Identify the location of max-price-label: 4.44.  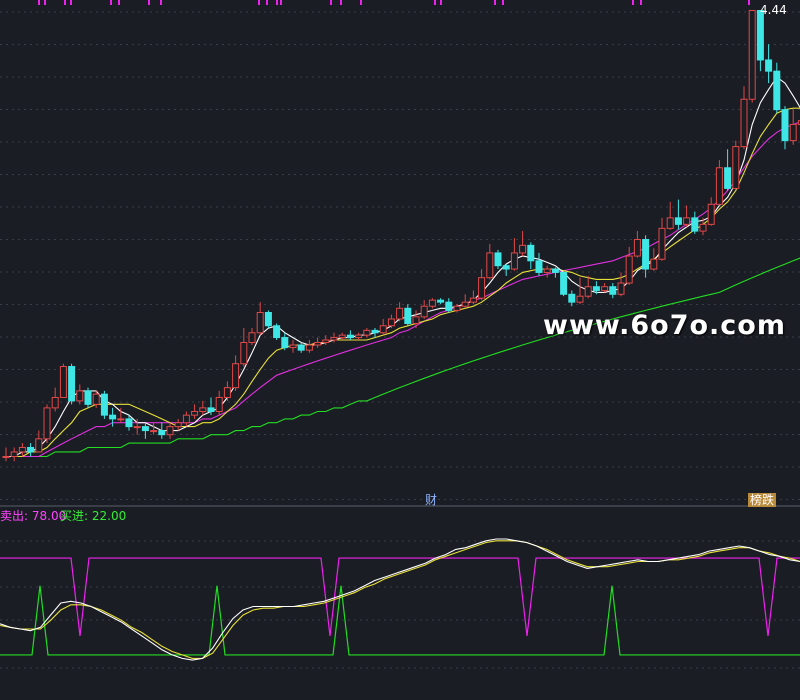
(773, 10).